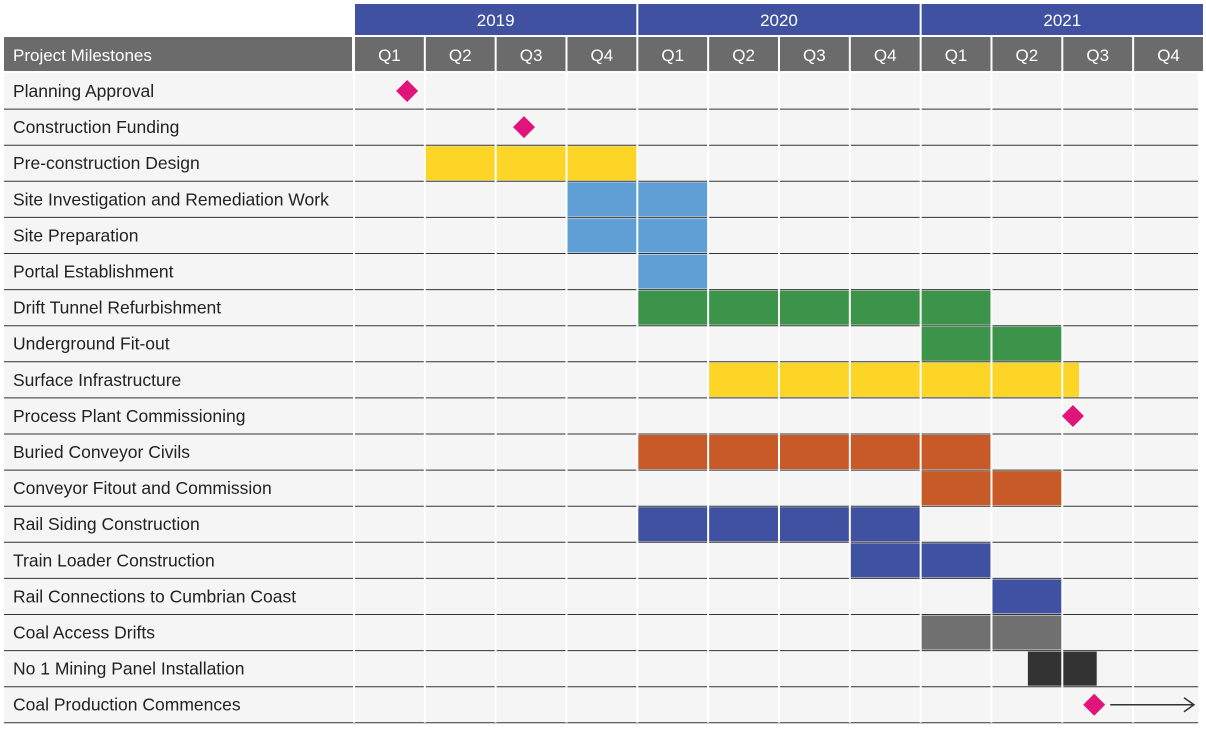 This screenshot has width=1206, height=736. Describe the element at coordinates (84, 633) in the screenshot. I see `task-label: Coal Access Drifts` at that location.